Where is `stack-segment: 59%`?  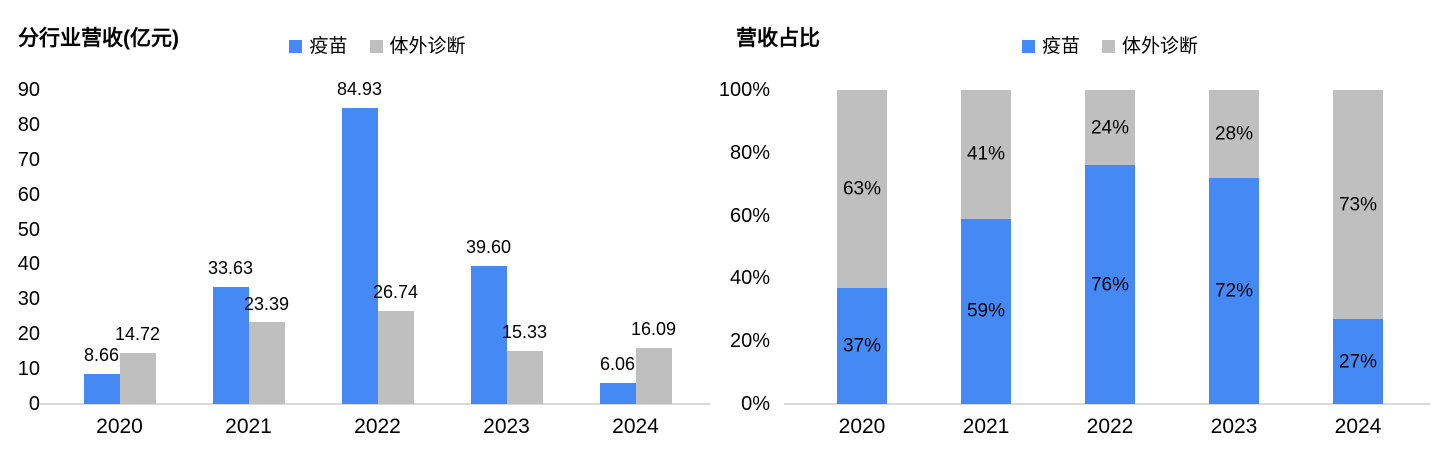
stack-segment: 59% is located at coordinates (986, 311).